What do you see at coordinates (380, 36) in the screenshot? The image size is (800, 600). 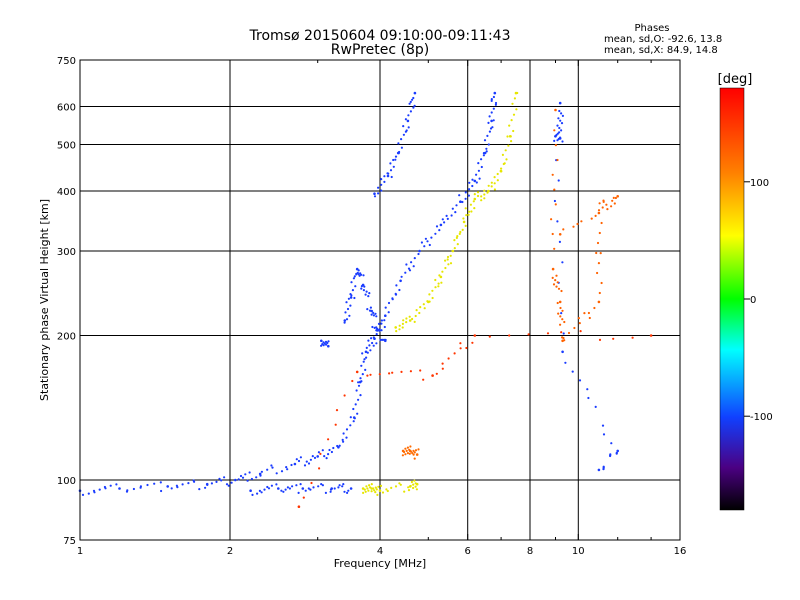 I see `chart-title-line1: Tromsø 20150604 09:10:00-09:11:43` at bounding box center [380, 36].